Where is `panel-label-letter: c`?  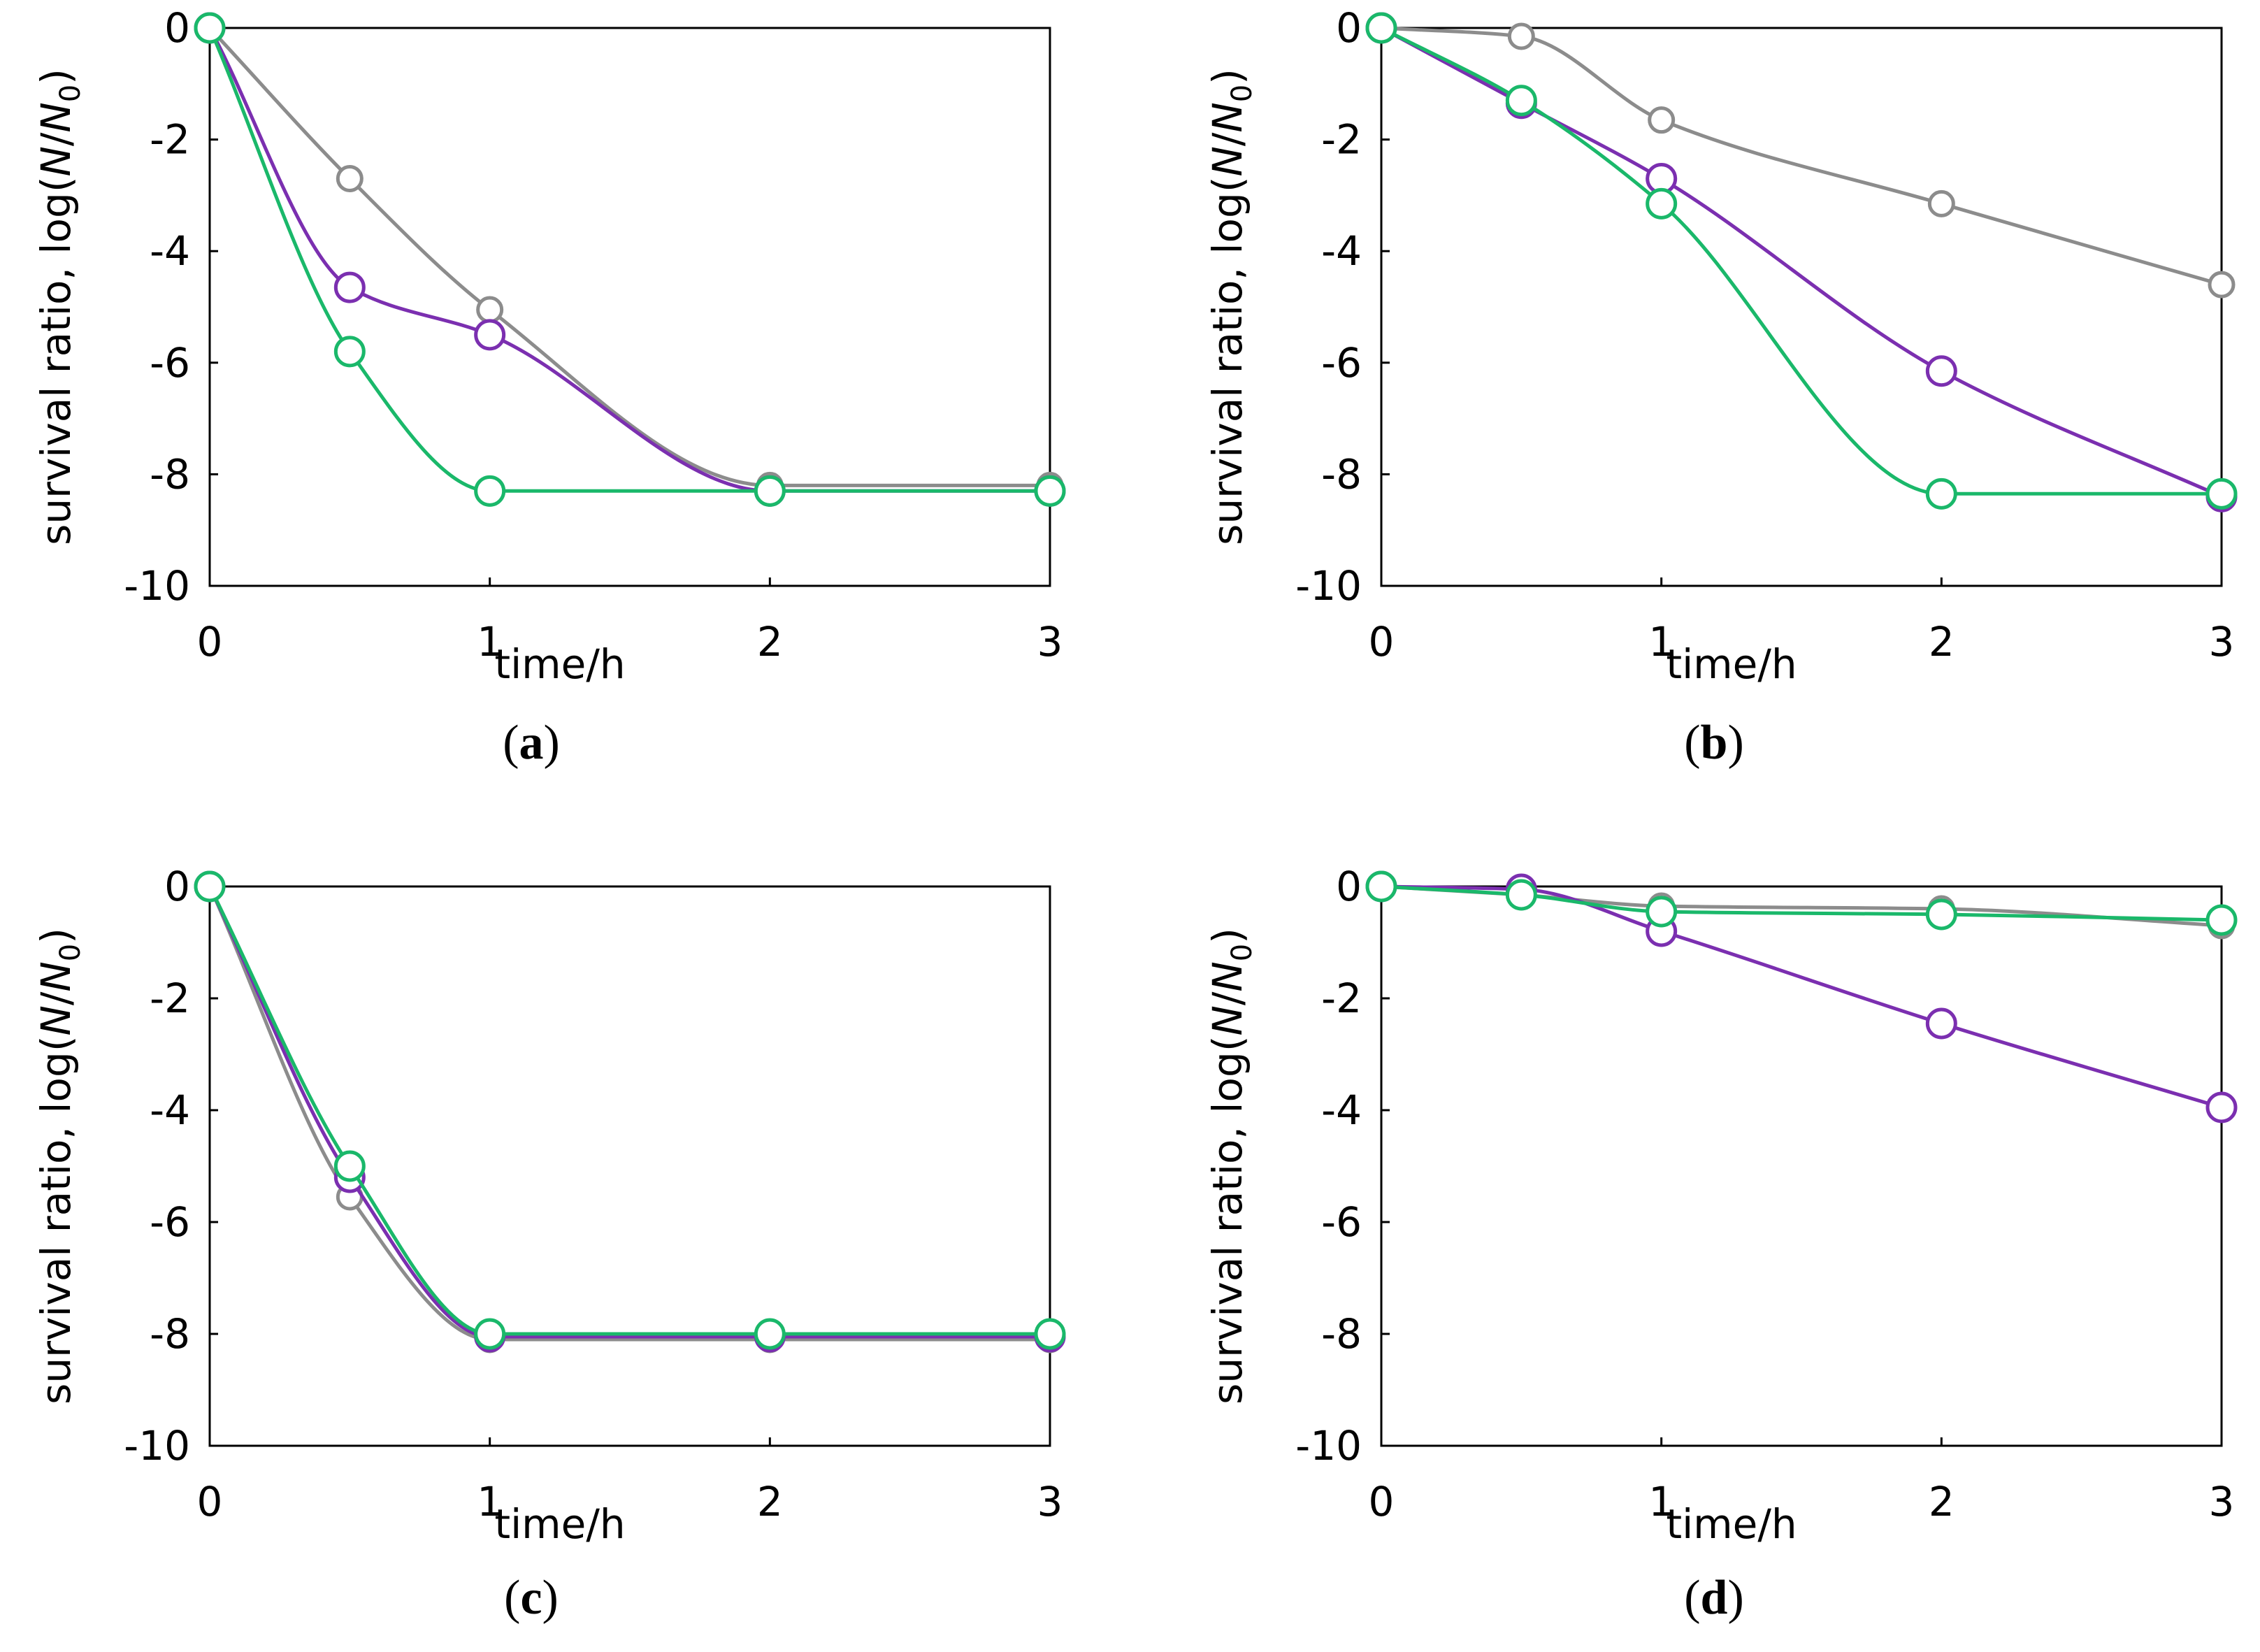 panel-label-letter: c is located at coordinates (531, 1598).